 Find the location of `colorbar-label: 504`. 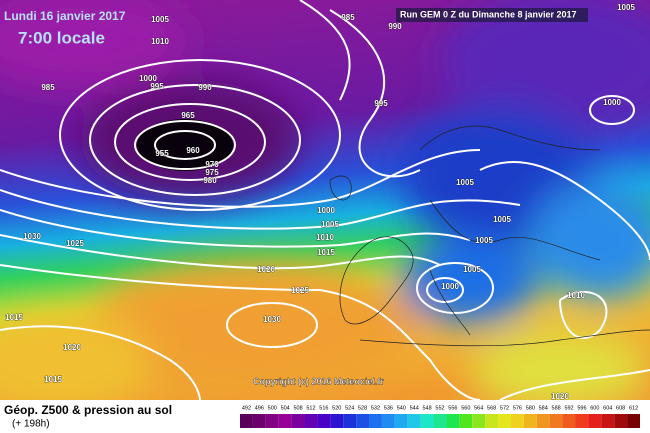

colorbar-label: 504 is located at coordinates (285, 408).